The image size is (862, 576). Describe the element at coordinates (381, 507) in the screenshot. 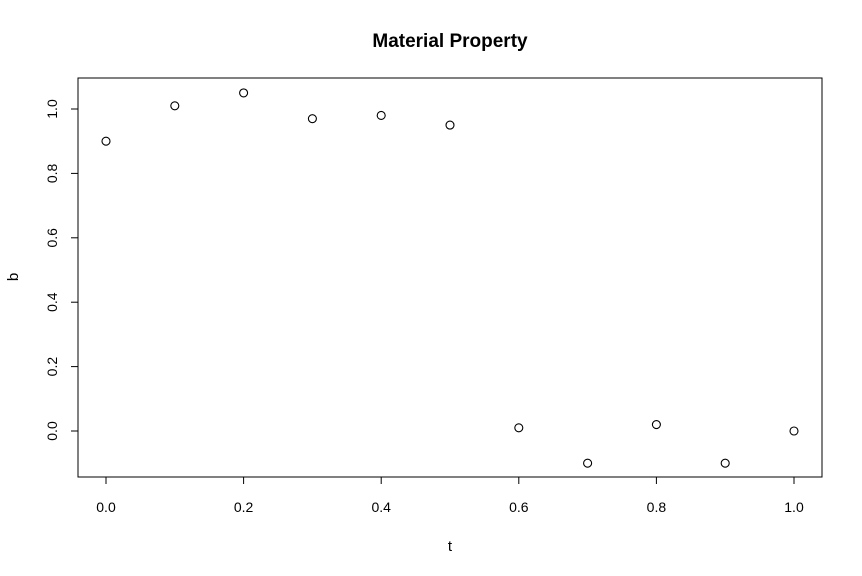

I see `x-tick-label: 0.4` at that location.